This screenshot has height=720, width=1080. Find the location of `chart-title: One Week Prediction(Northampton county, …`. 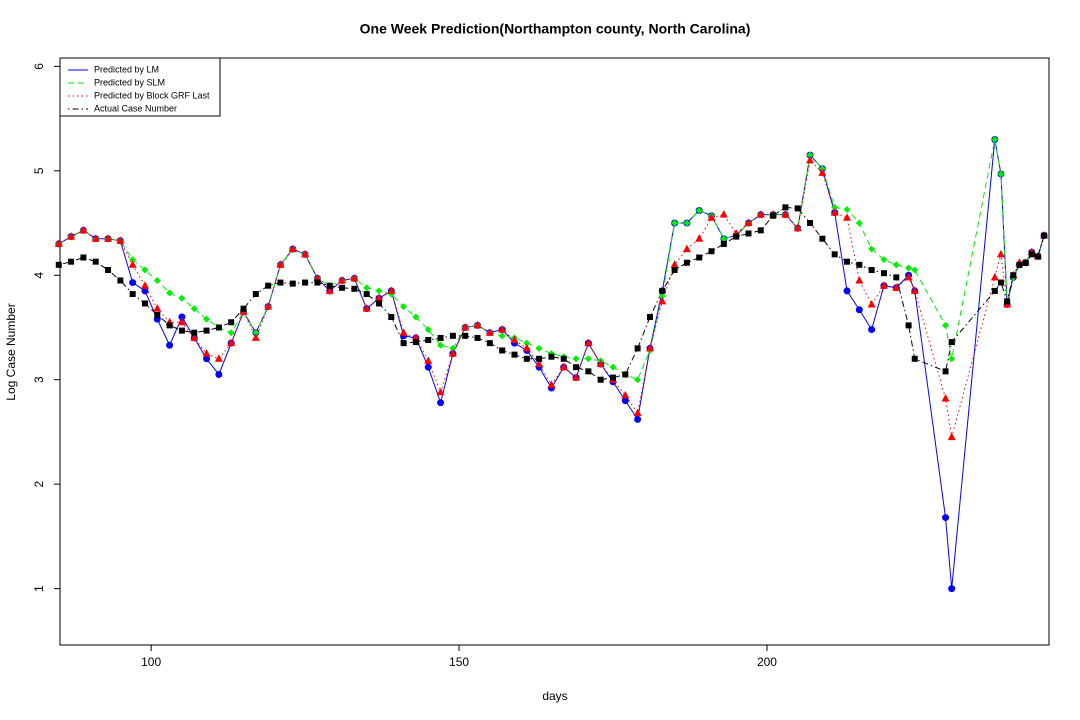

chart-title: One Week Prediction(Northampton county, … is located at coordinates (555, 29).